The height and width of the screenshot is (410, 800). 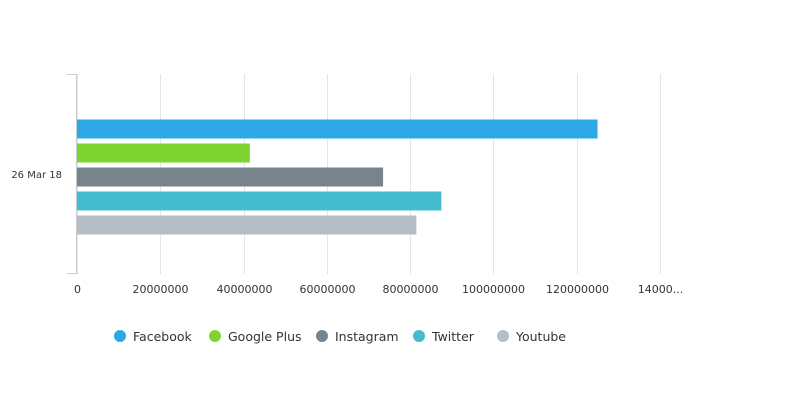 I want to click on x-tick-label: 120000000, so click(x=577, y=289).